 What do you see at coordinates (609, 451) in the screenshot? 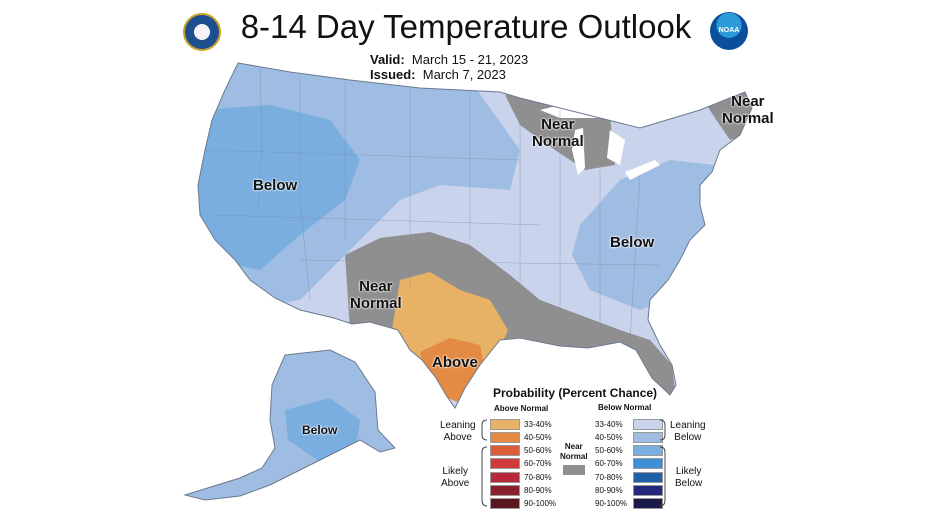
I see `legend-below-label: 50-60%` at bounding box center [609, 451].